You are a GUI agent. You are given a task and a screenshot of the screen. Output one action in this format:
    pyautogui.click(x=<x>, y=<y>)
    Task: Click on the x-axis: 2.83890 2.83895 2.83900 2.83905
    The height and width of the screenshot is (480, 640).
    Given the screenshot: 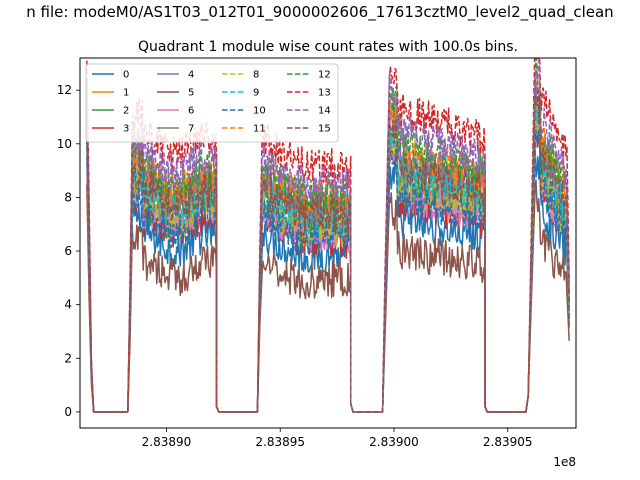 What is the action you would take?
    pyautogui.click(x=337, y=438)
    